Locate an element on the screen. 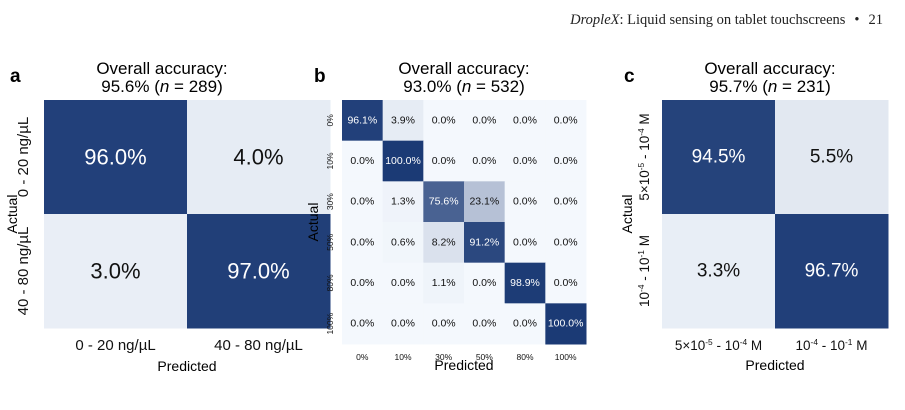  x-tick-label: 10% is located at coordinates (402, 357).